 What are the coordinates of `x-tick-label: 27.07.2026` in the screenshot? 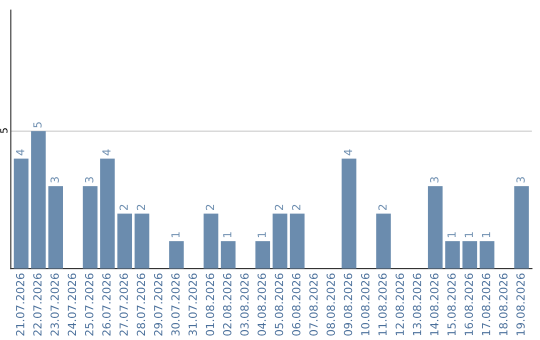 It's located at (124, 304).